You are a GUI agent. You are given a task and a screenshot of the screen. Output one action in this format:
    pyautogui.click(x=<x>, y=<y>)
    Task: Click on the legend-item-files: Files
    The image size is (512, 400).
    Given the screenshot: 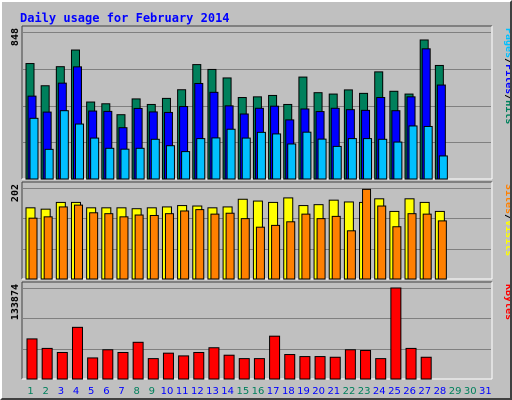 What is the action you would take?
    pyautogui.click(x=506, y=79)
    